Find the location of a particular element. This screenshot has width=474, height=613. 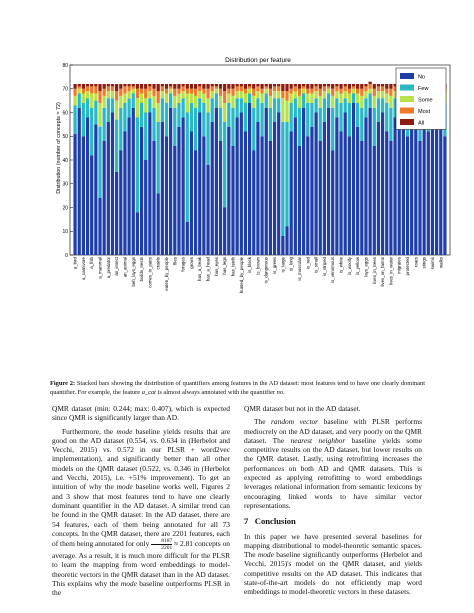

right-paragraph-1: QMR dataset but not in the AD dataset. is located at coordinates (302, 408).